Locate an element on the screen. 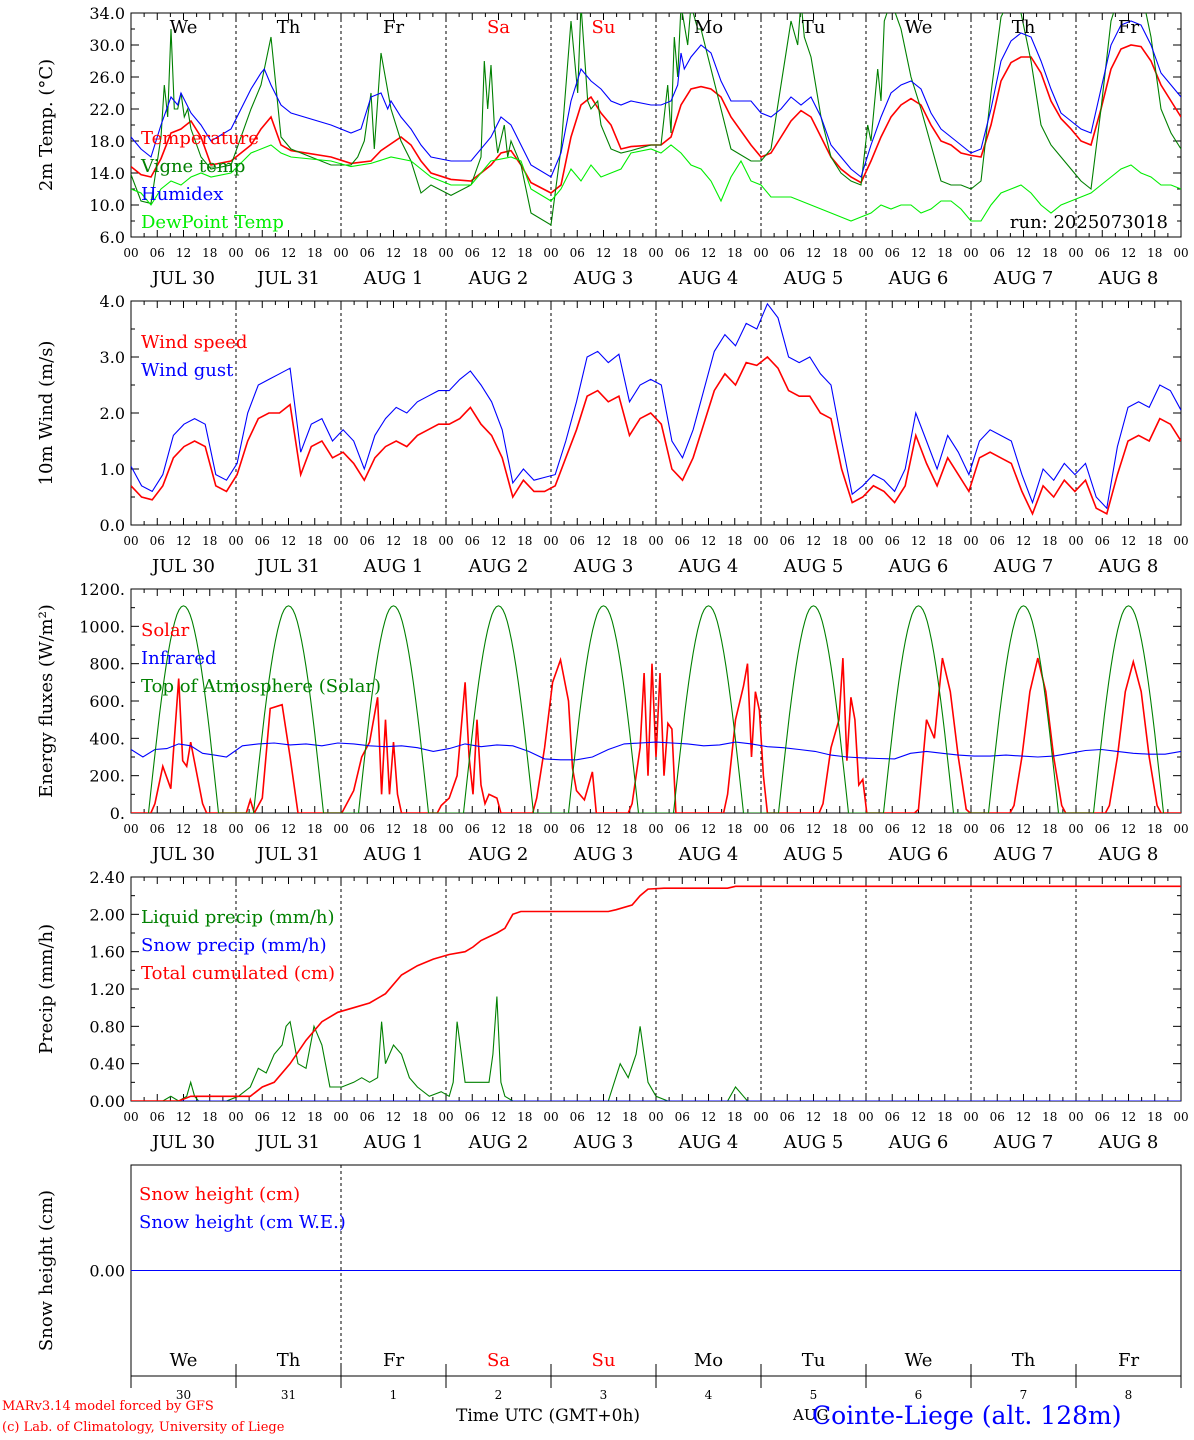  date-label: AUG 8 is located at coordinates (1128, 1142).